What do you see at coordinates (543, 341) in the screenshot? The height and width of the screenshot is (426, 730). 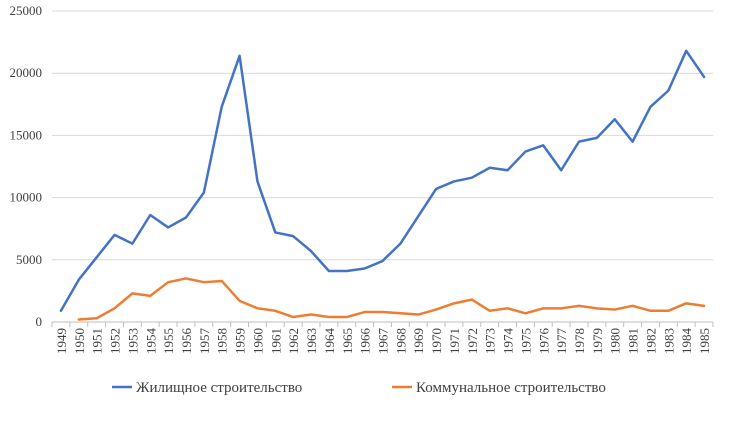 I see `x-tick-label: 1976` at bounding box center [543, 341].